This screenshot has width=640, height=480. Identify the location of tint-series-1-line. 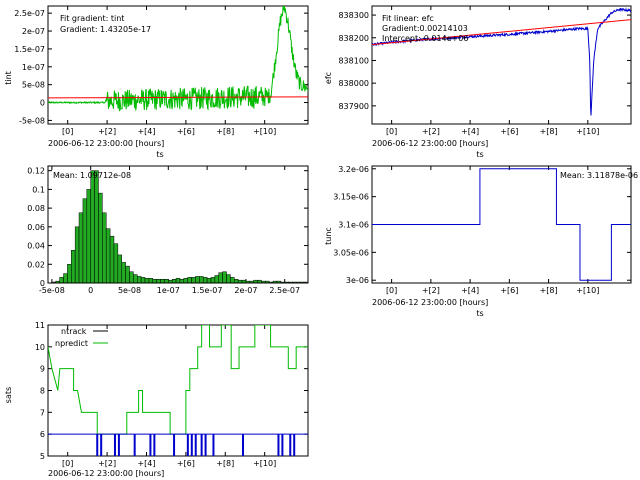
(178, 97).